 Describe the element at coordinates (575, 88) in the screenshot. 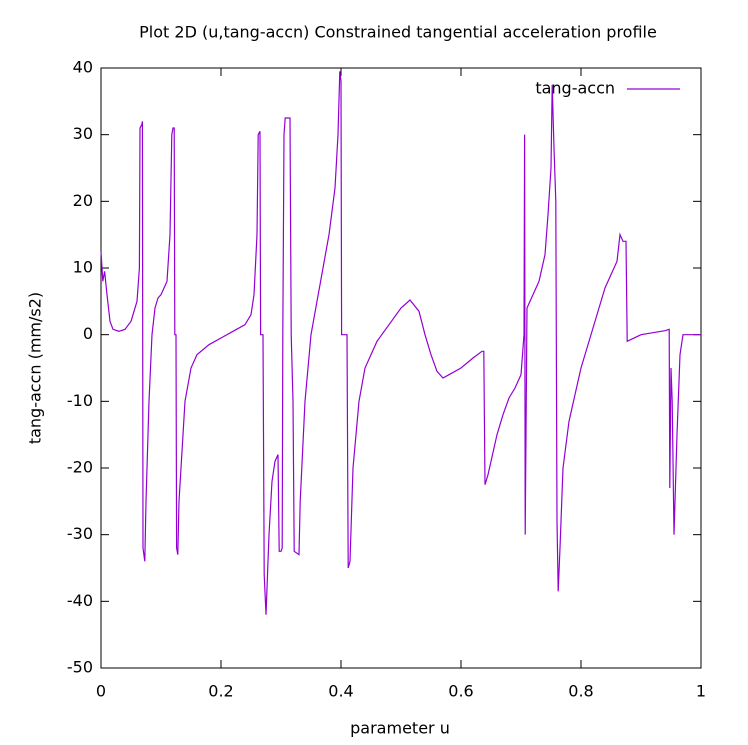

I see `legend-label: tang-accn` at that location.